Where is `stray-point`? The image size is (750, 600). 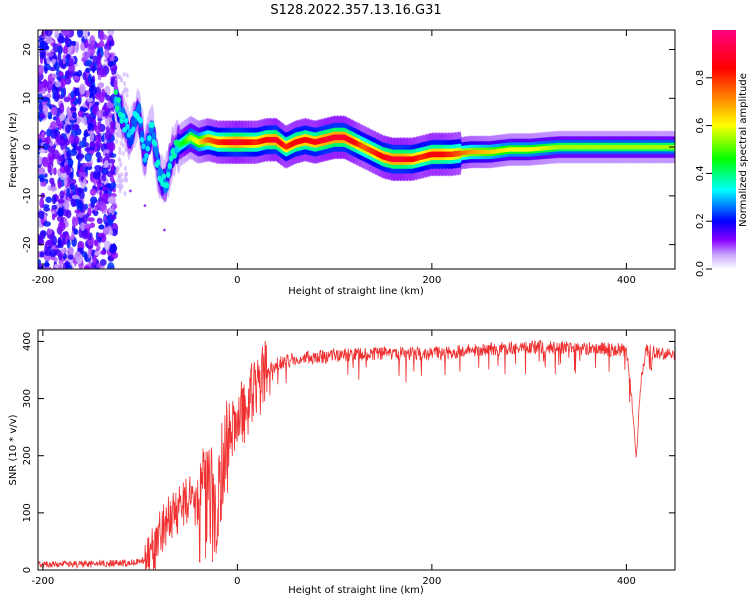
stray-point is located at coordinates (130, 191).